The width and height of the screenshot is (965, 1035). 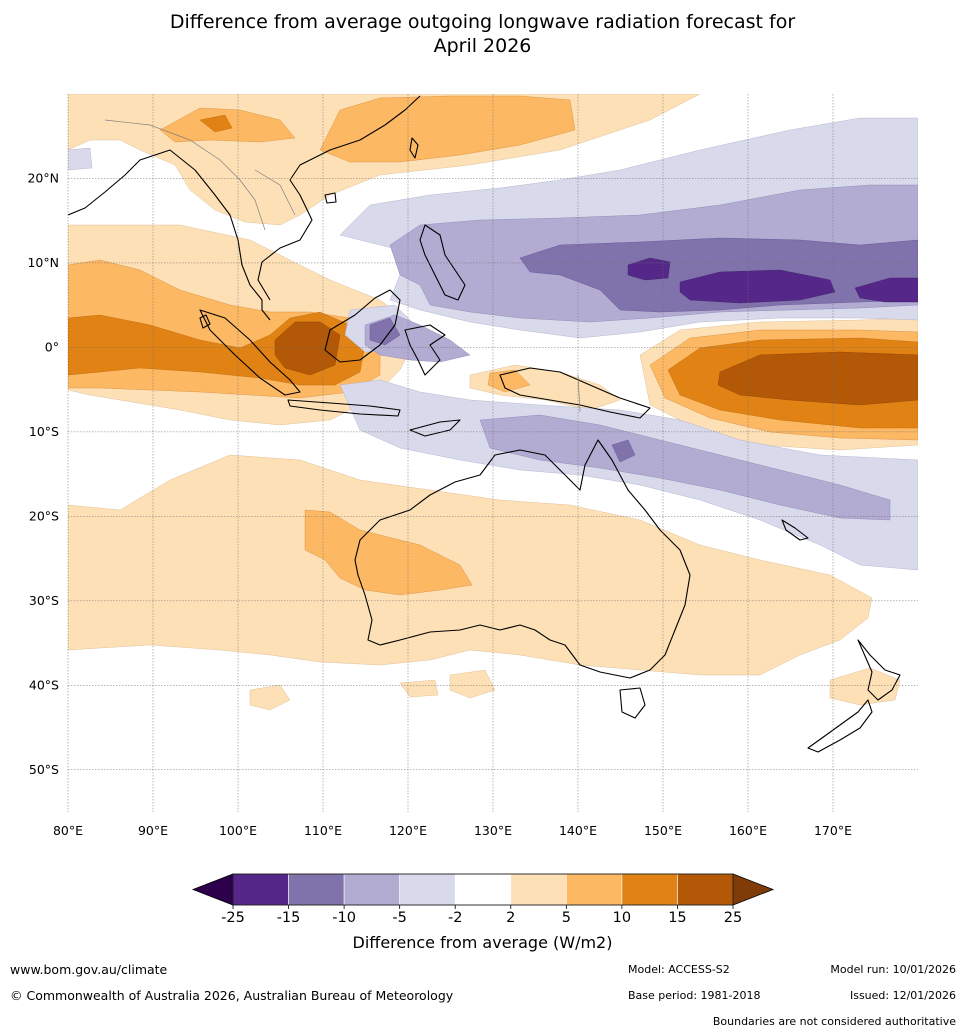 I want to click on coast-indochina, so click(x=339, y=198).